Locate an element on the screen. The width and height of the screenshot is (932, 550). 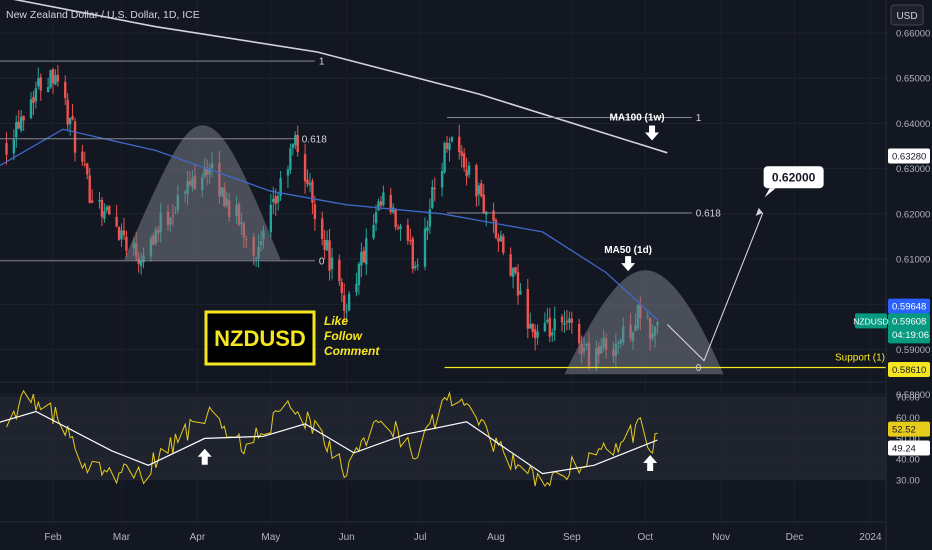
currency-button: USD is located at coordinates (907, 15).